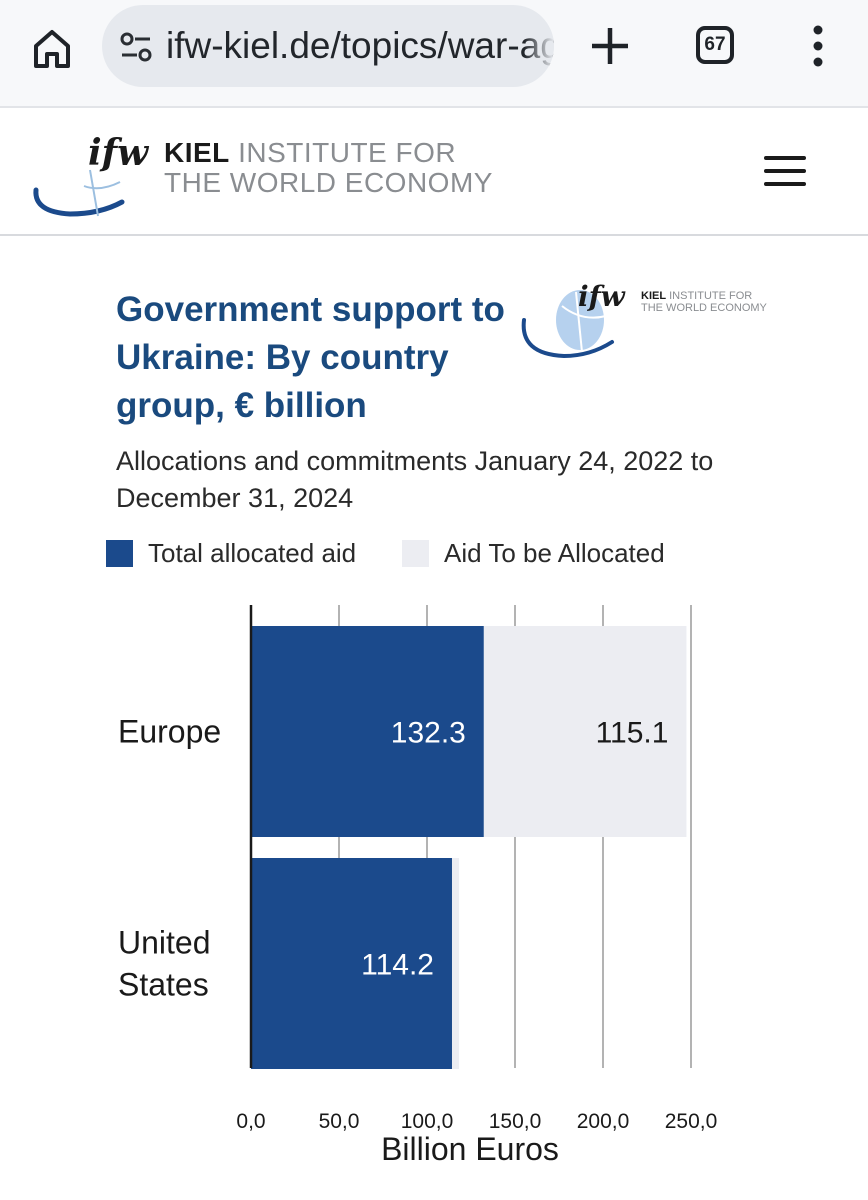 The image size is (868, 1200). What do you see at coordinates (515, 1121) in the screenshot?
I see `x-tick-label: 150,0` at bounding box center [515, 1121].